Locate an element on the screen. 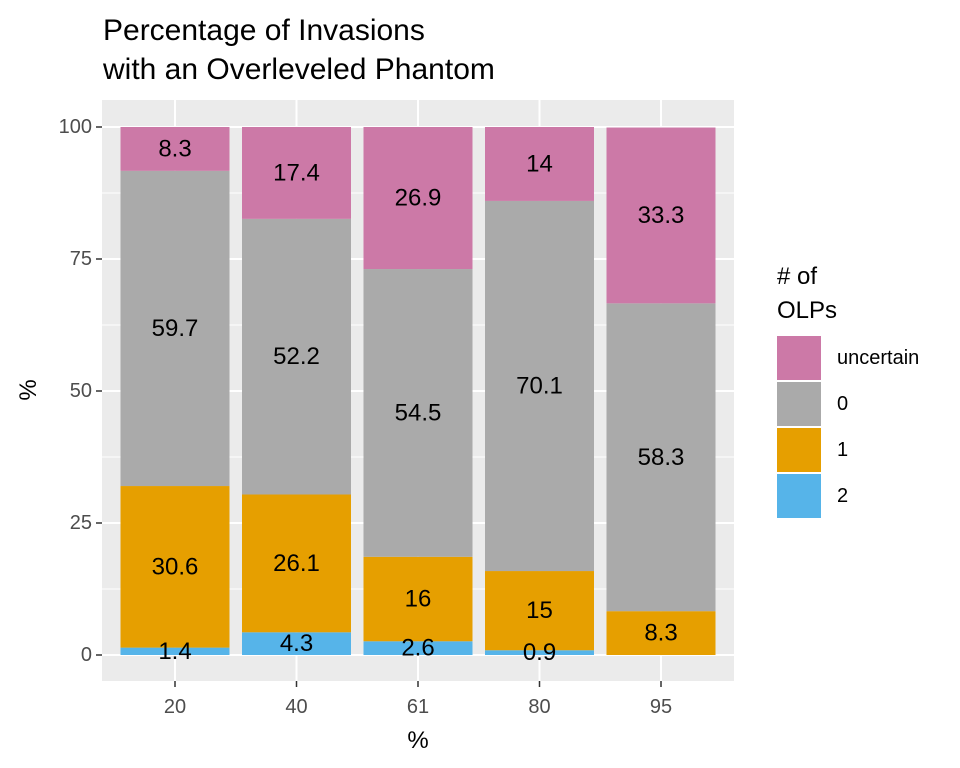 This screenshot has height=768, width=960. bar-label-0-20: 59.7 is located at coordinates (175, 328).